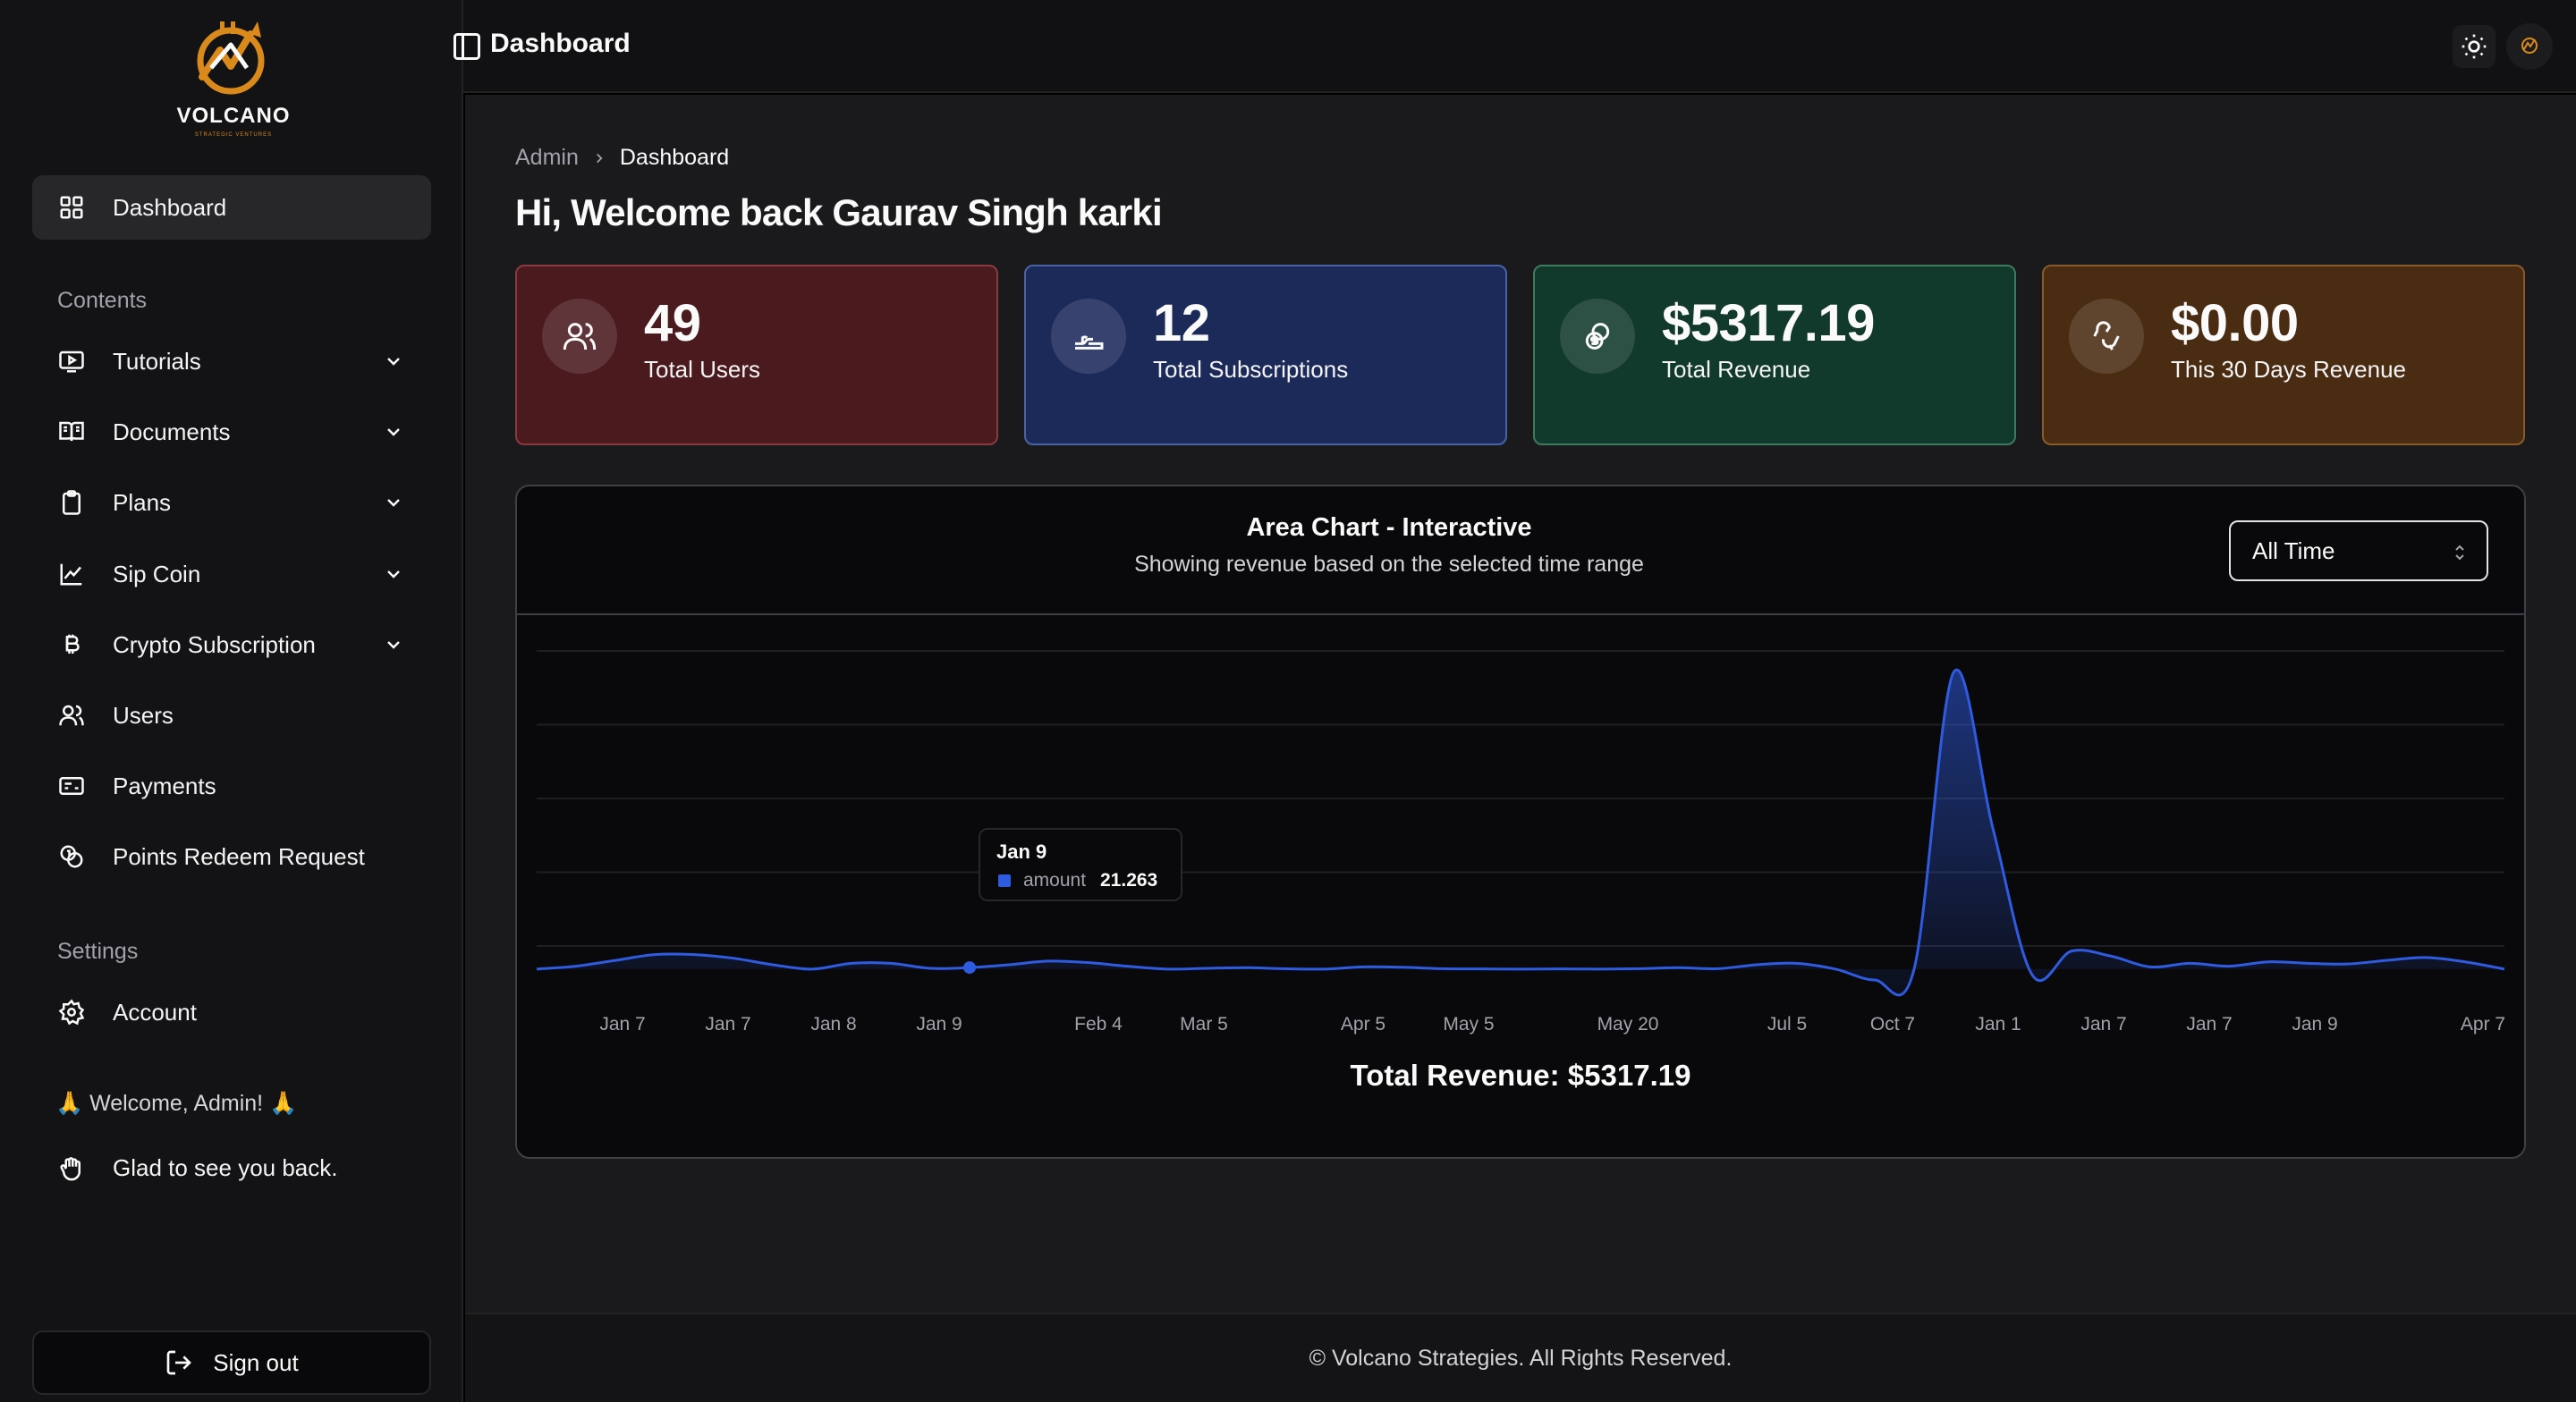 The width and height of the screenshot is (2576, 1402). I want to click on brand-logo: VOLCANO STRATEGIC VENTURES, so click(233, 76).